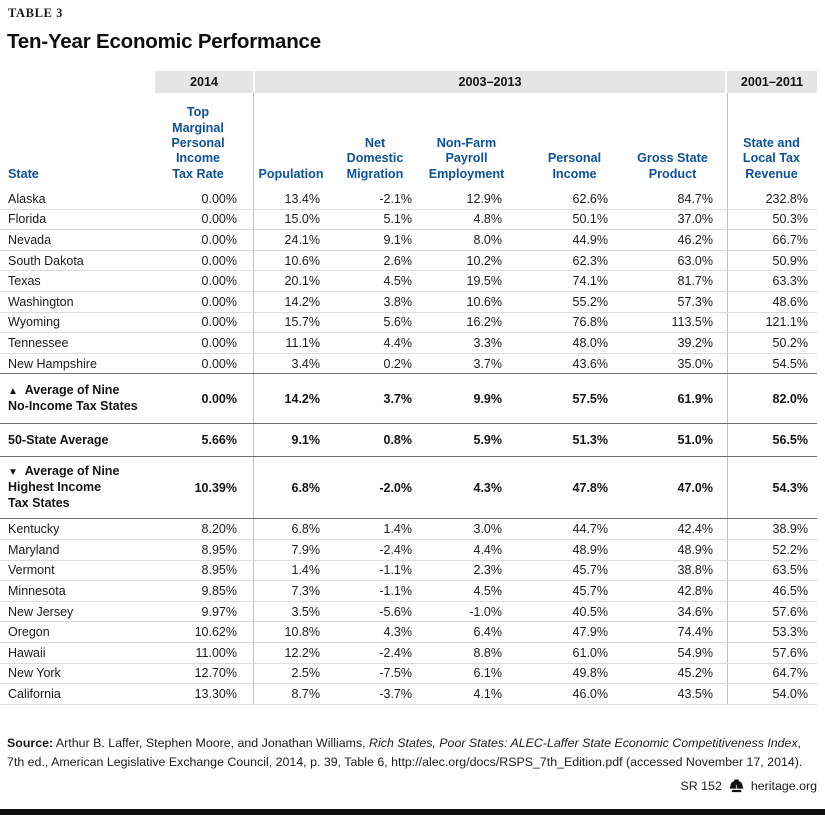 This screenshot has height=817, width=825. Describe the element at coordinates (488, 239) in the screenshot. I see `value-cell: 8.0%` at that location.